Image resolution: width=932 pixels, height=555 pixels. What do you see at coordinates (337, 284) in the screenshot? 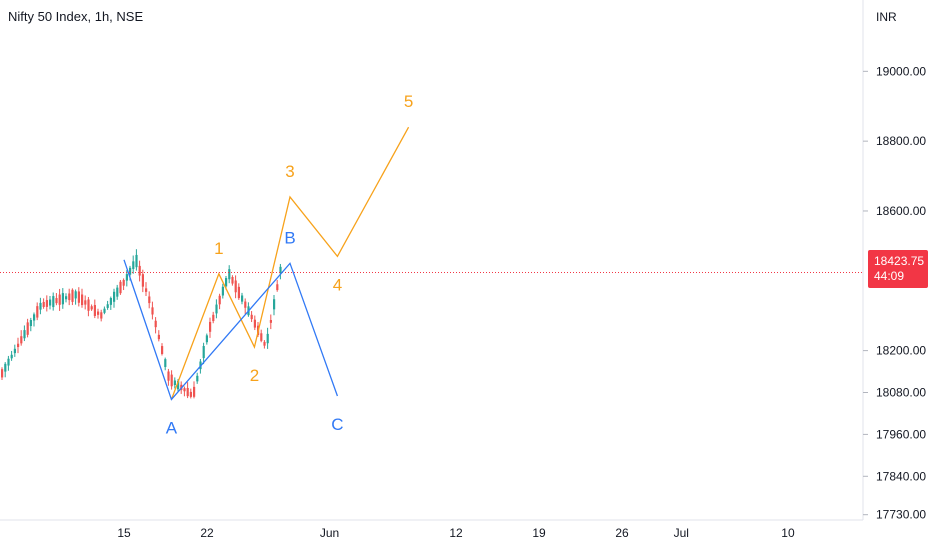
I see `wave-label: 4` at bounding box center [337, 284].